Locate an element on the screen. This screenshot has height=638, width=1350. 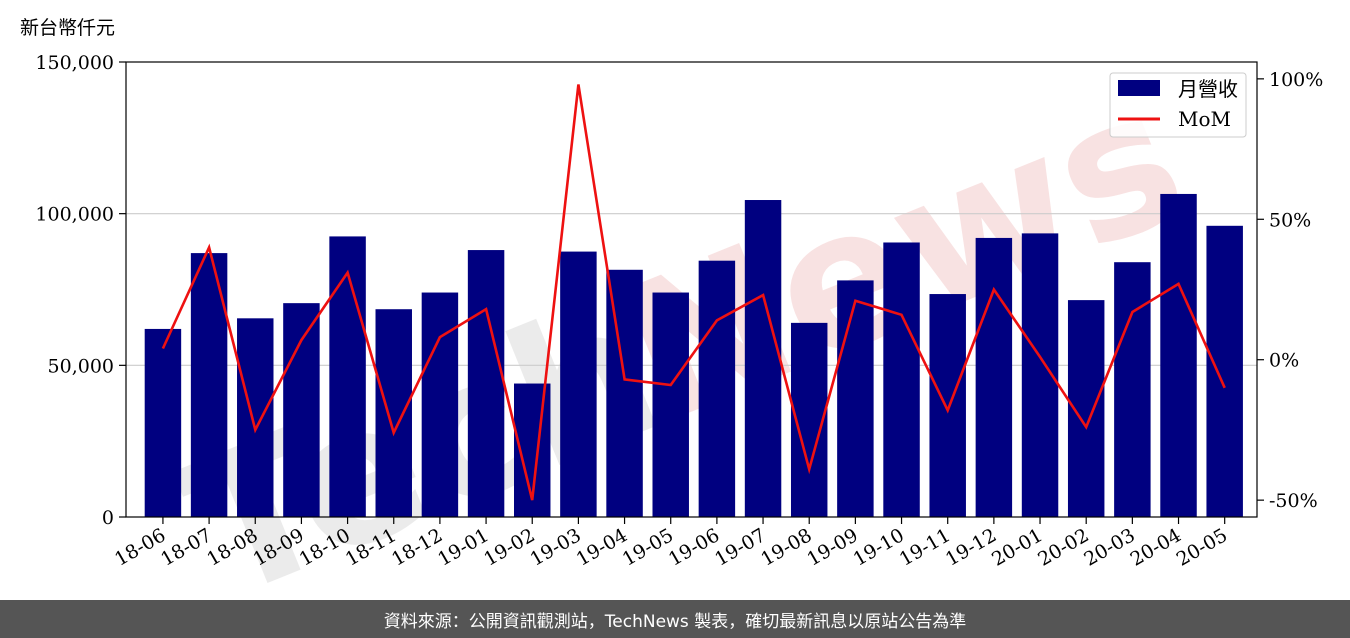
x-tick-label: 19-06 is located at coordinates (694, 547).